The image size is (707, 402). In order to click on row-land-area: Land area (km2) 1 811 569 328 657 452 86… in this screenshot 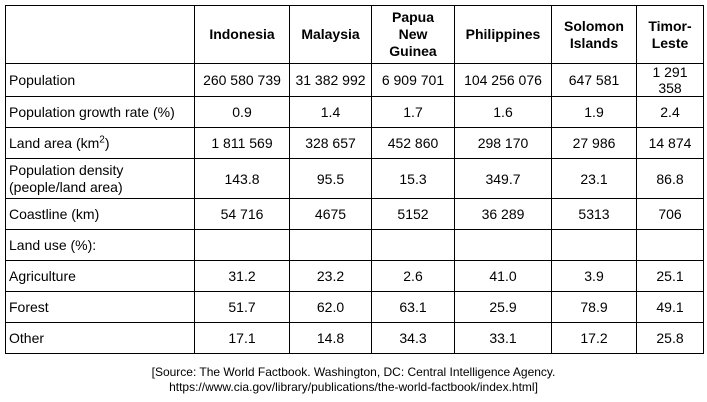, I will do `click(354, 143)`.